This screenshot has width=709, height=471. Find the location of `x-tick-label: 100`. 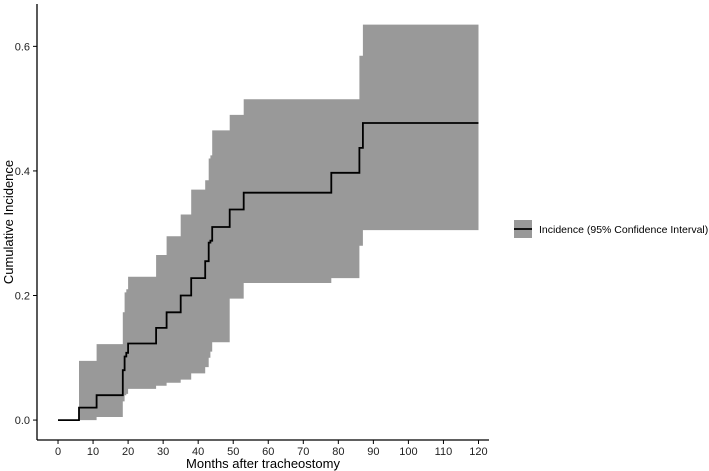

x-tick-label: 100 is located at coordinates (408, 452).